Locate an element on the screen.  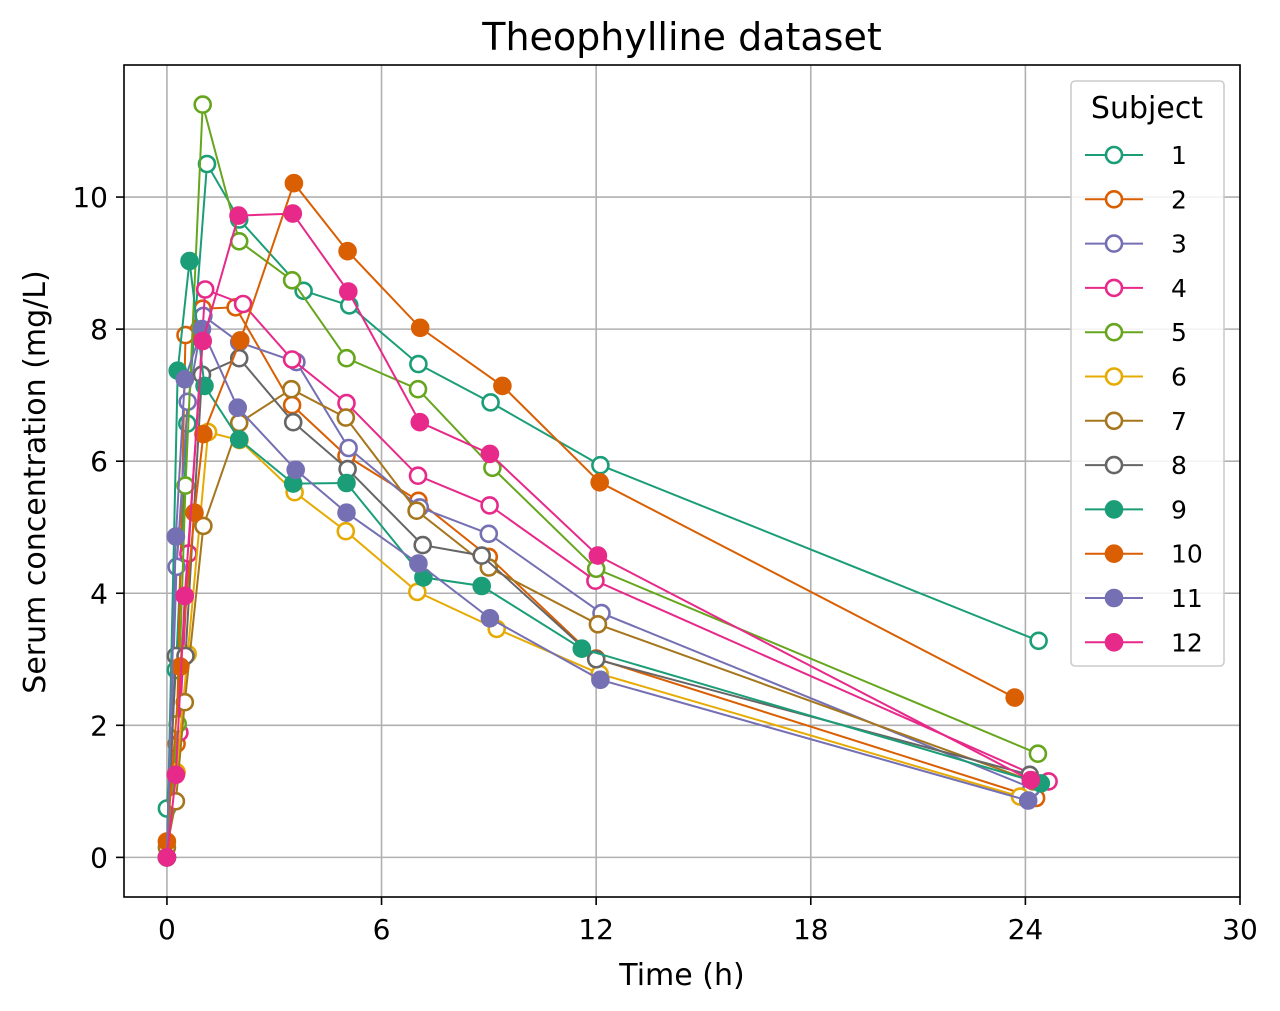
y-tick-label: 8 is located at coordinates (99, 329).